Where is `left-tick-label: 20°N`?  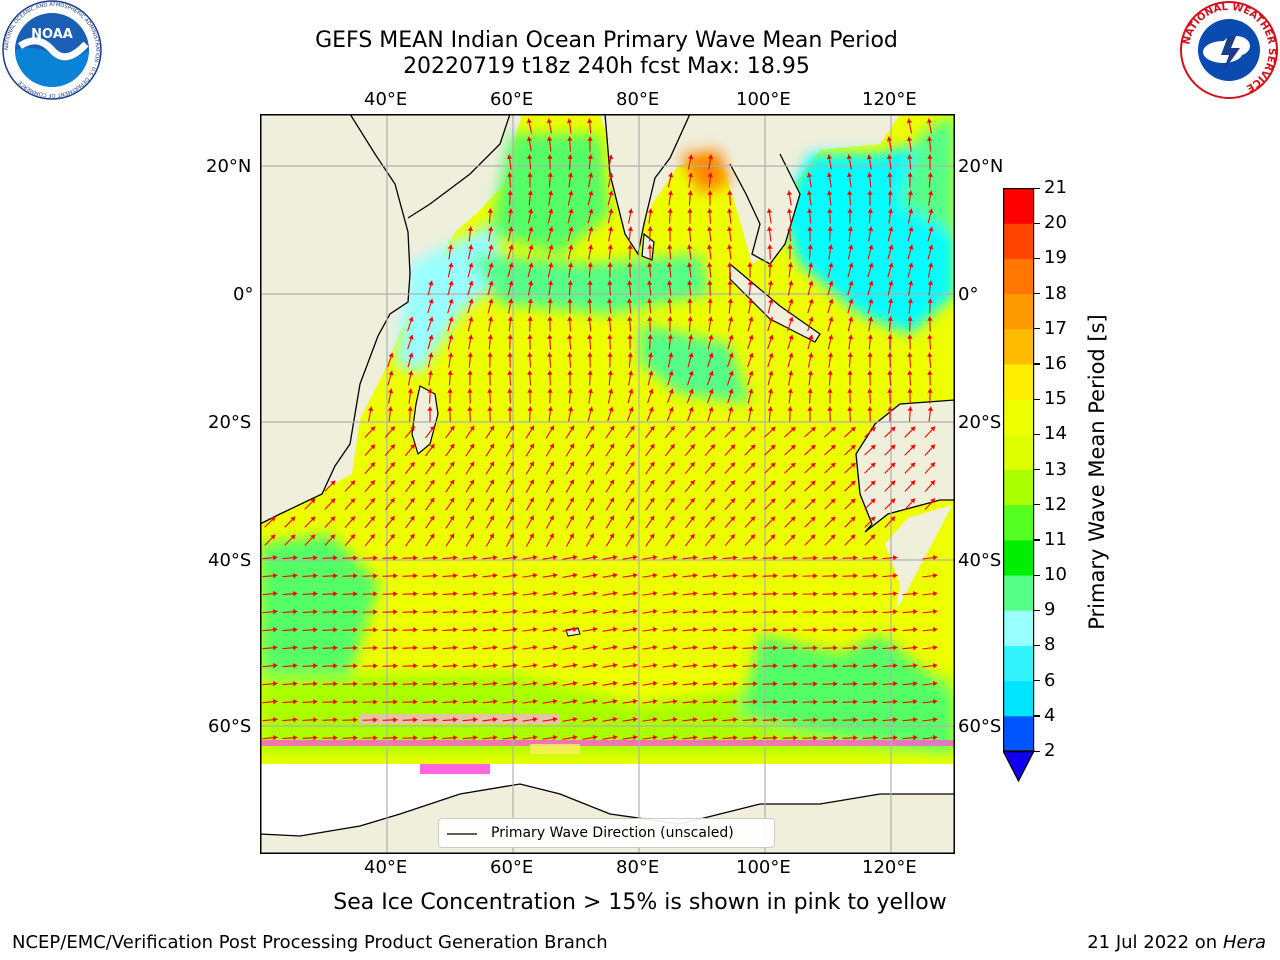
left-tick-label: 20°N is located at coordinates (229, 166).